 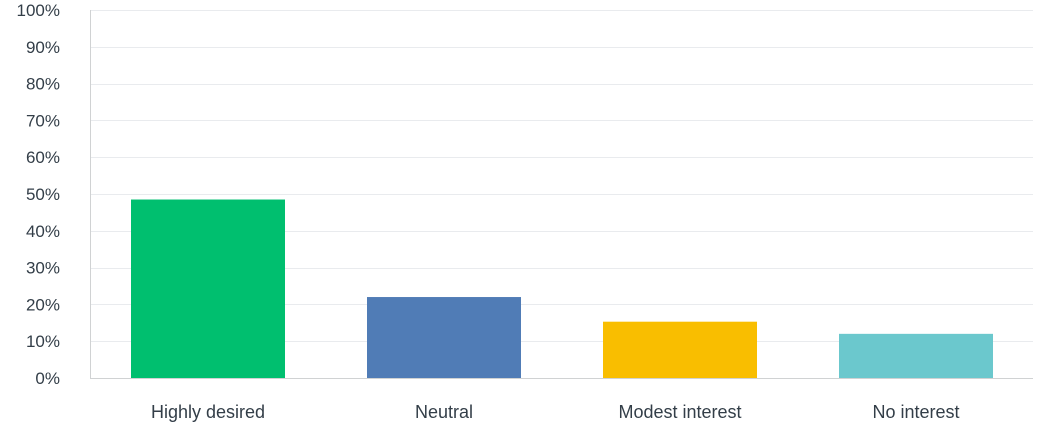 What do you see at coordinates (679, 412) in the screenshot?
I see `x-category-label: Modest interest` at bounding box center [679, 412].